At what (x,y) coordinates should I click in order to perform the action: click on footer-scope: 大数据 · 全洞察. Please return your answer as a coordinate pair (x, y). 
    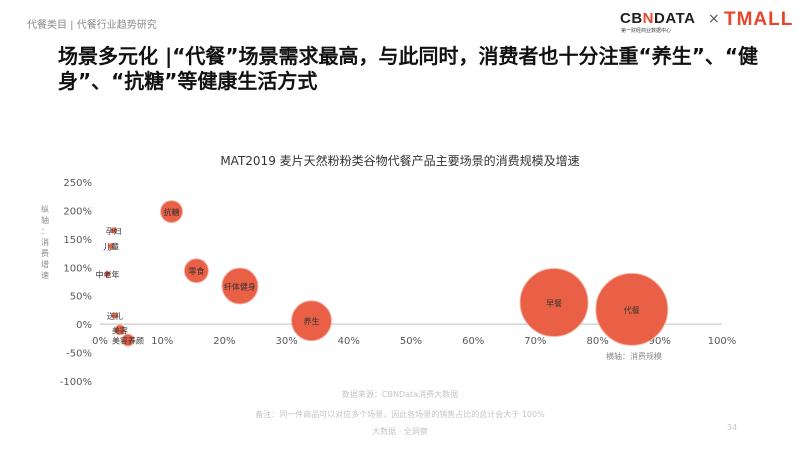
    Looking at the image, I should click on (400, 431).